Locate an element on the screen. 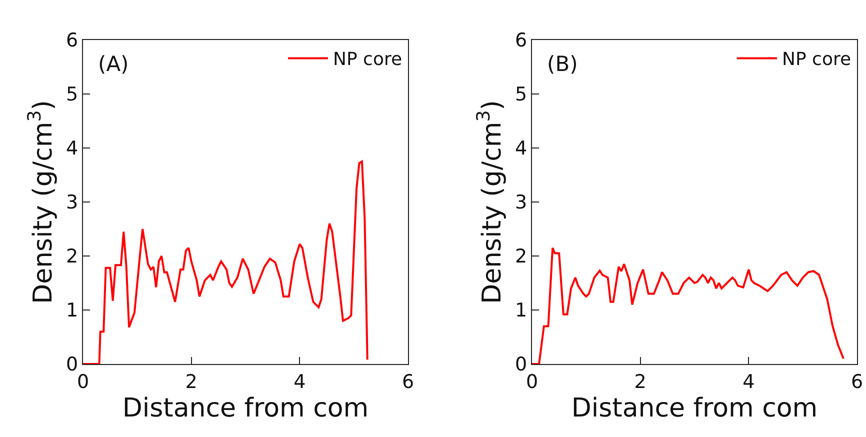  annotation: (A) is located at coordinates (113, 64).